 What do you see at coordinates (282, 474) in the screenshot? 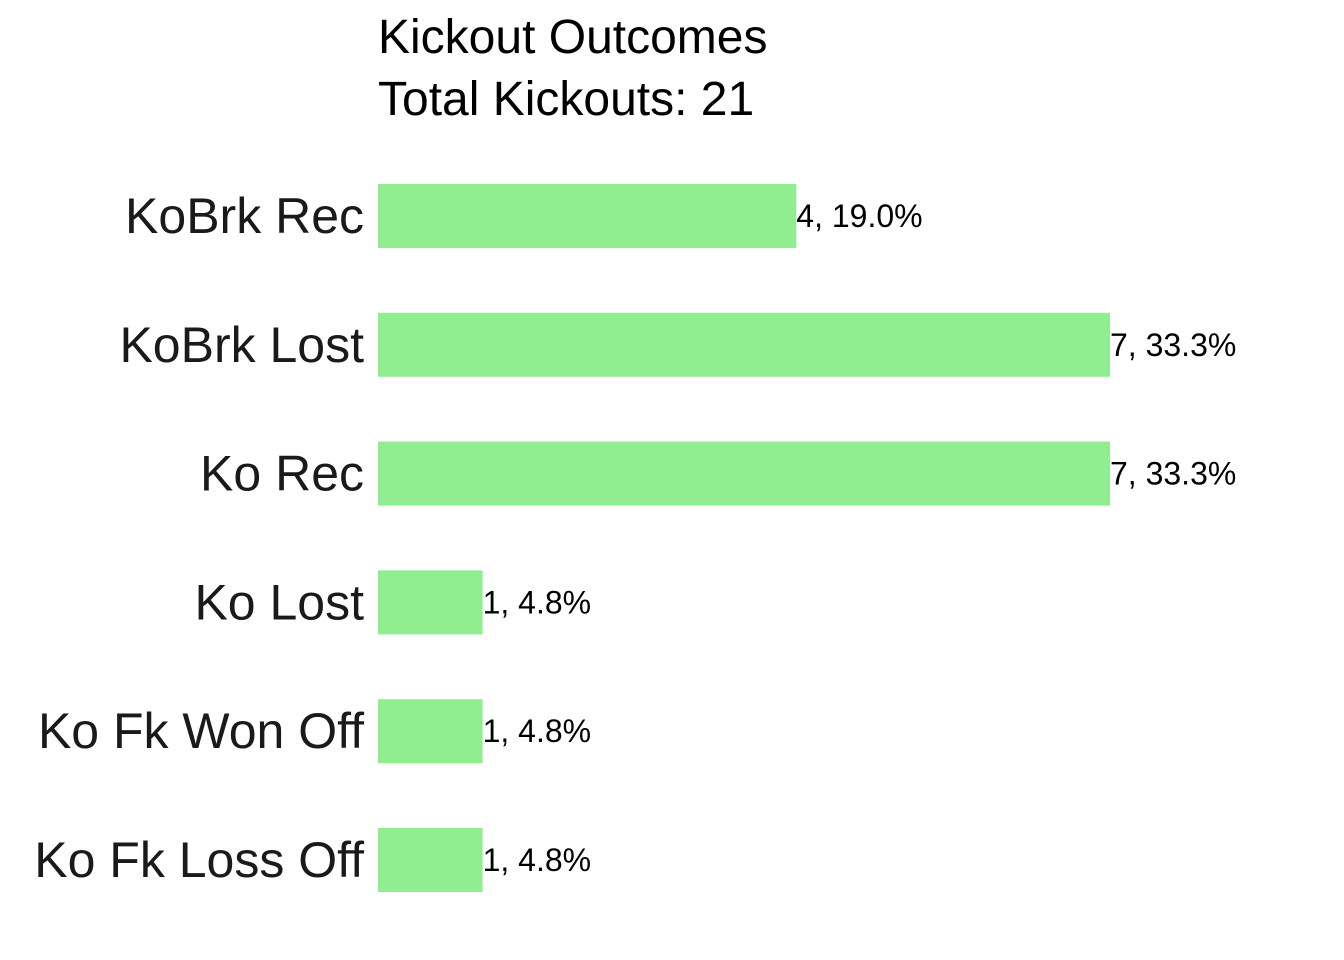
I see `category-label: Ko Rec` at bounding box center [282, 474].